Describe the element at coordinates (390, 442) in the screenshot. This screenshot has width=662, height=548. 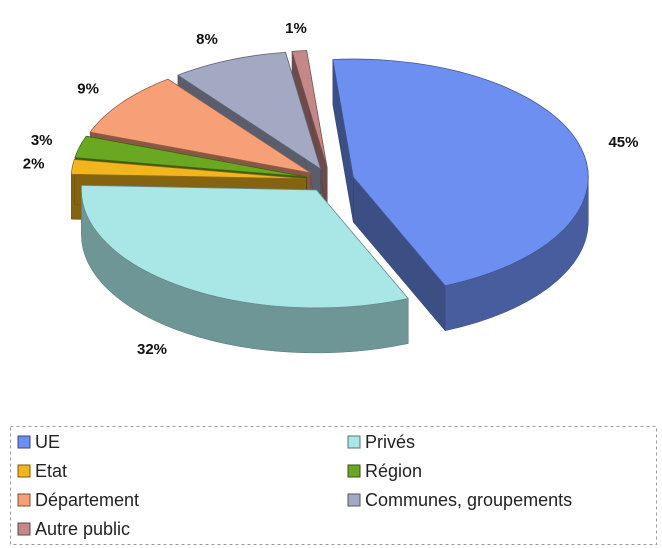
I see `legend-label: Privés` at that location.